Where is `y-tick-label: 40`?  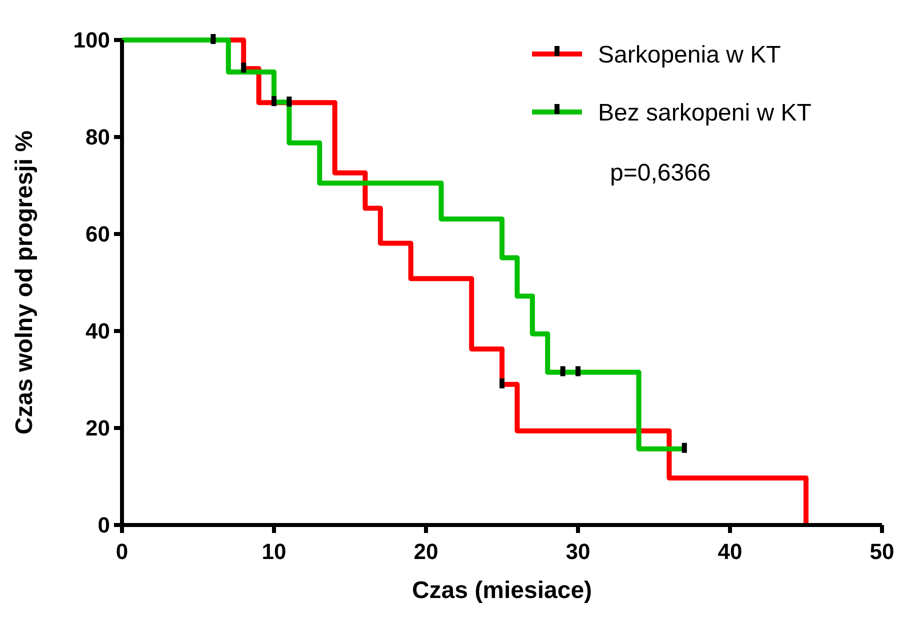 y-tick-label: 40 is located at coordinates (98, 331).